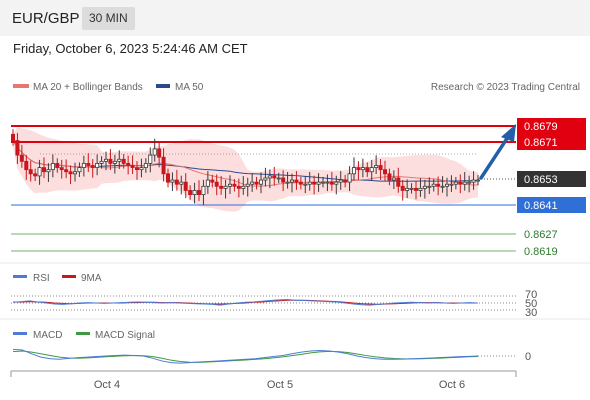 The width and height of the screenshot is (590, 400). I want to click on rsi-ma-legend-label: 9MA, so click(91, 278).